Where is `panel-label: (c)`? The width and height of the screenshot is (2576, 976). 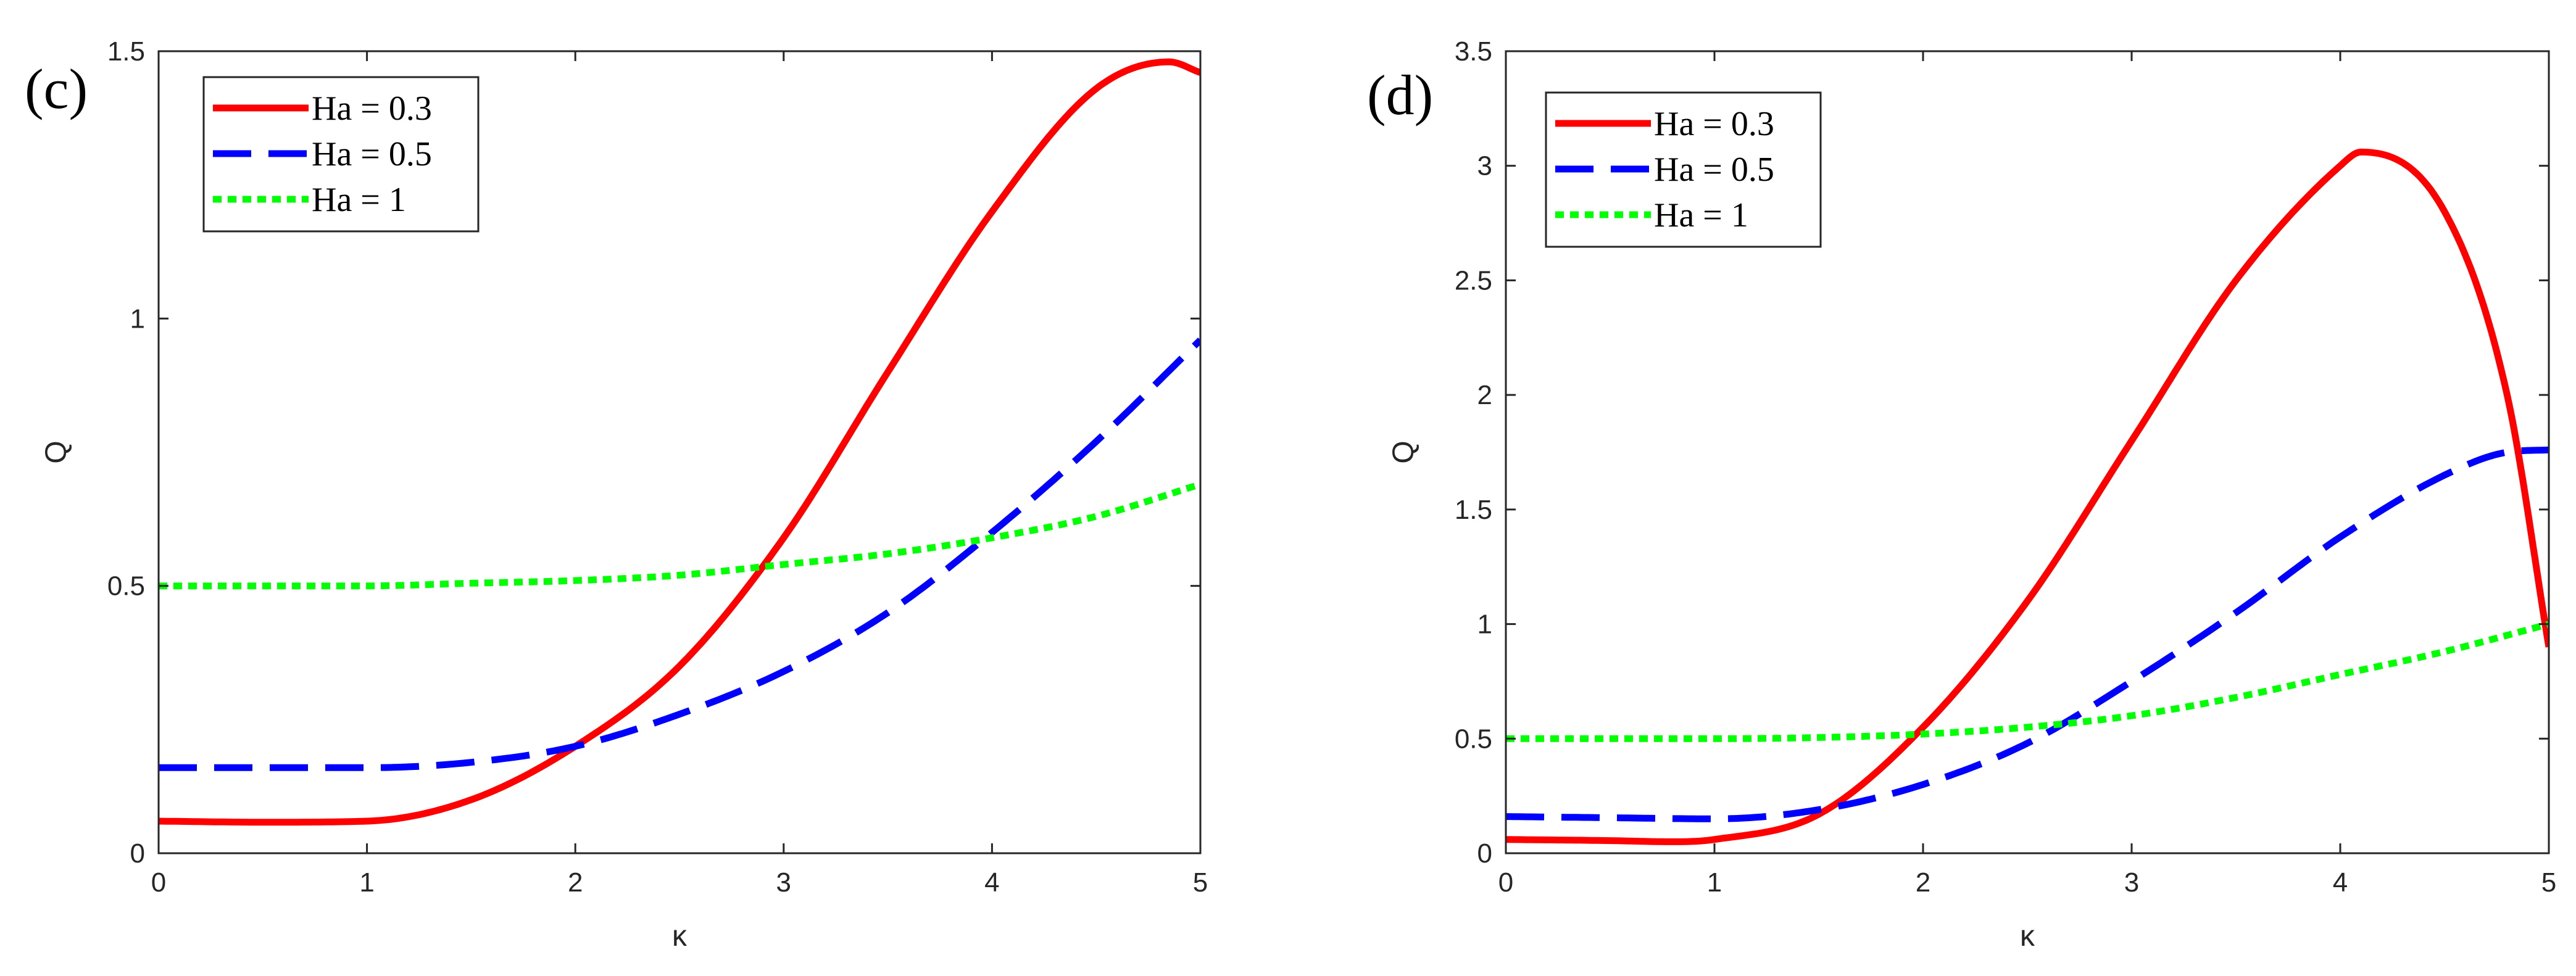 panel-label: (c) is located at coordinates (56, 88).